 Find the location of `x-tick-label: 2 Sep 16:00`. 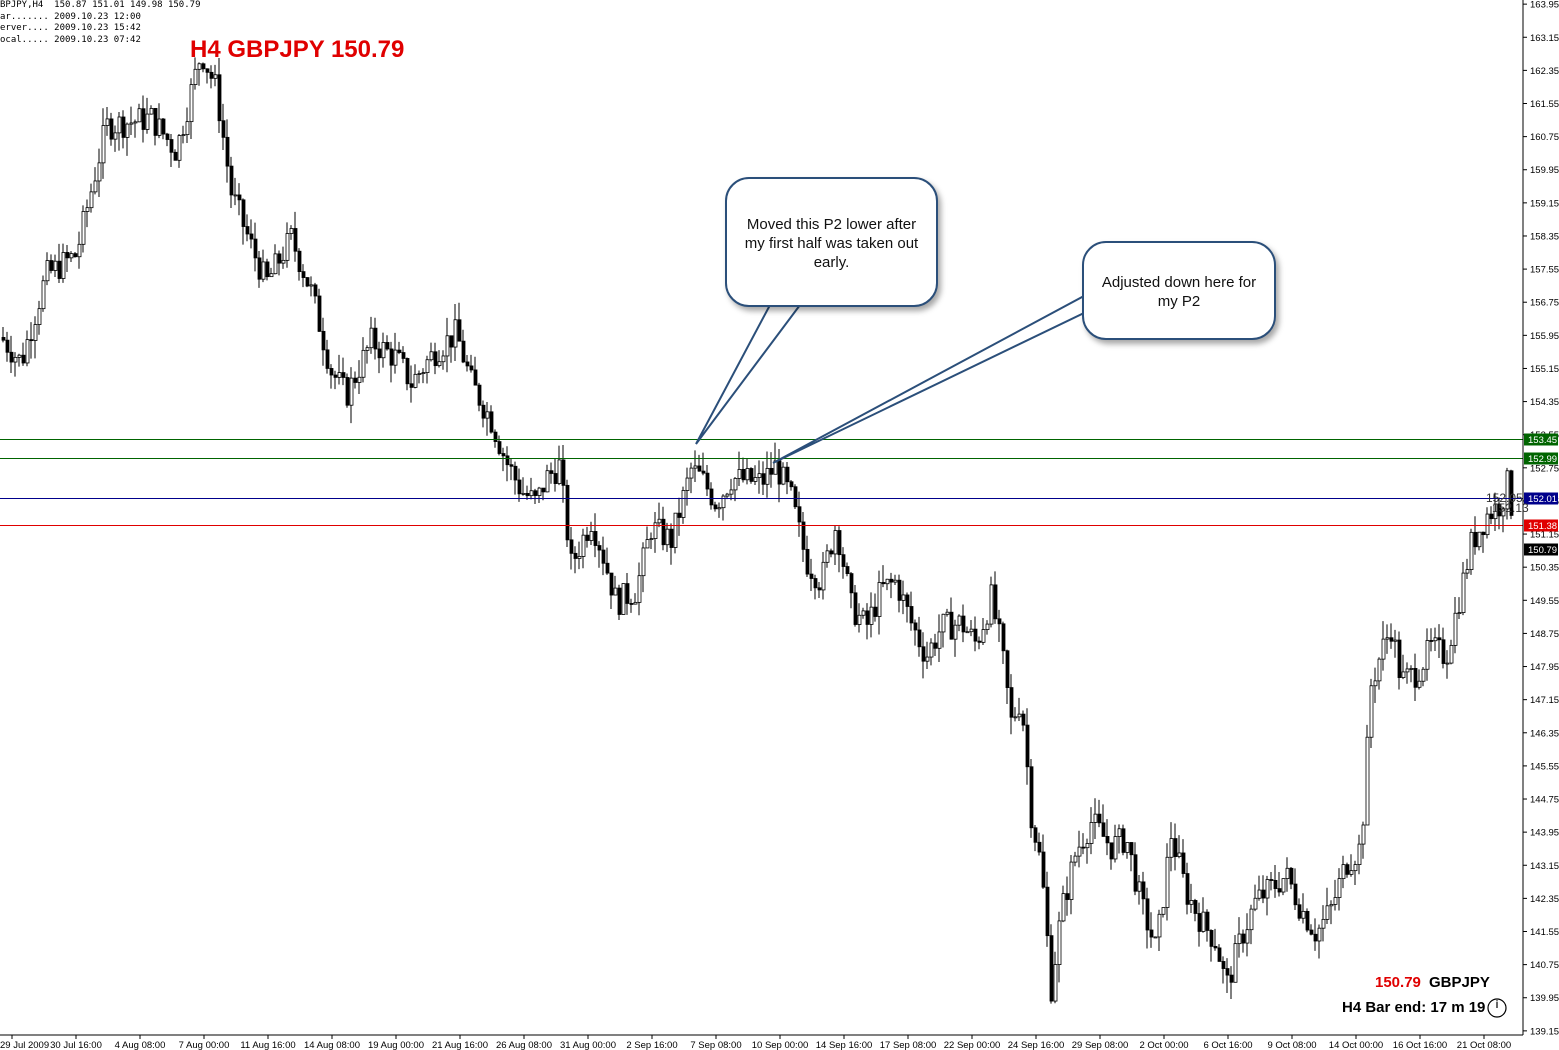

x-tick-label: 2 Sep 16:00 is located at coordinates (651, 1045).